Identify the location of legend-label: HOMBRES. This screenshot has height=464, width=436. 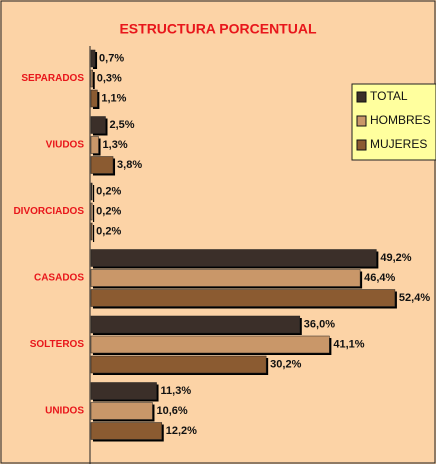
(400, 120).